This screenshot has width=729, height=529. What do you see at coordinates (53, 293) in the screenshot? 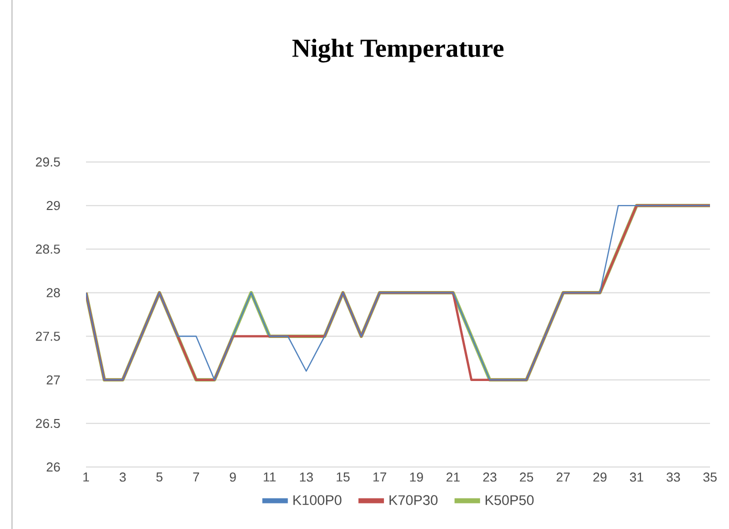
I see `y-tick-label: 28` at bounding box center [53, 293].